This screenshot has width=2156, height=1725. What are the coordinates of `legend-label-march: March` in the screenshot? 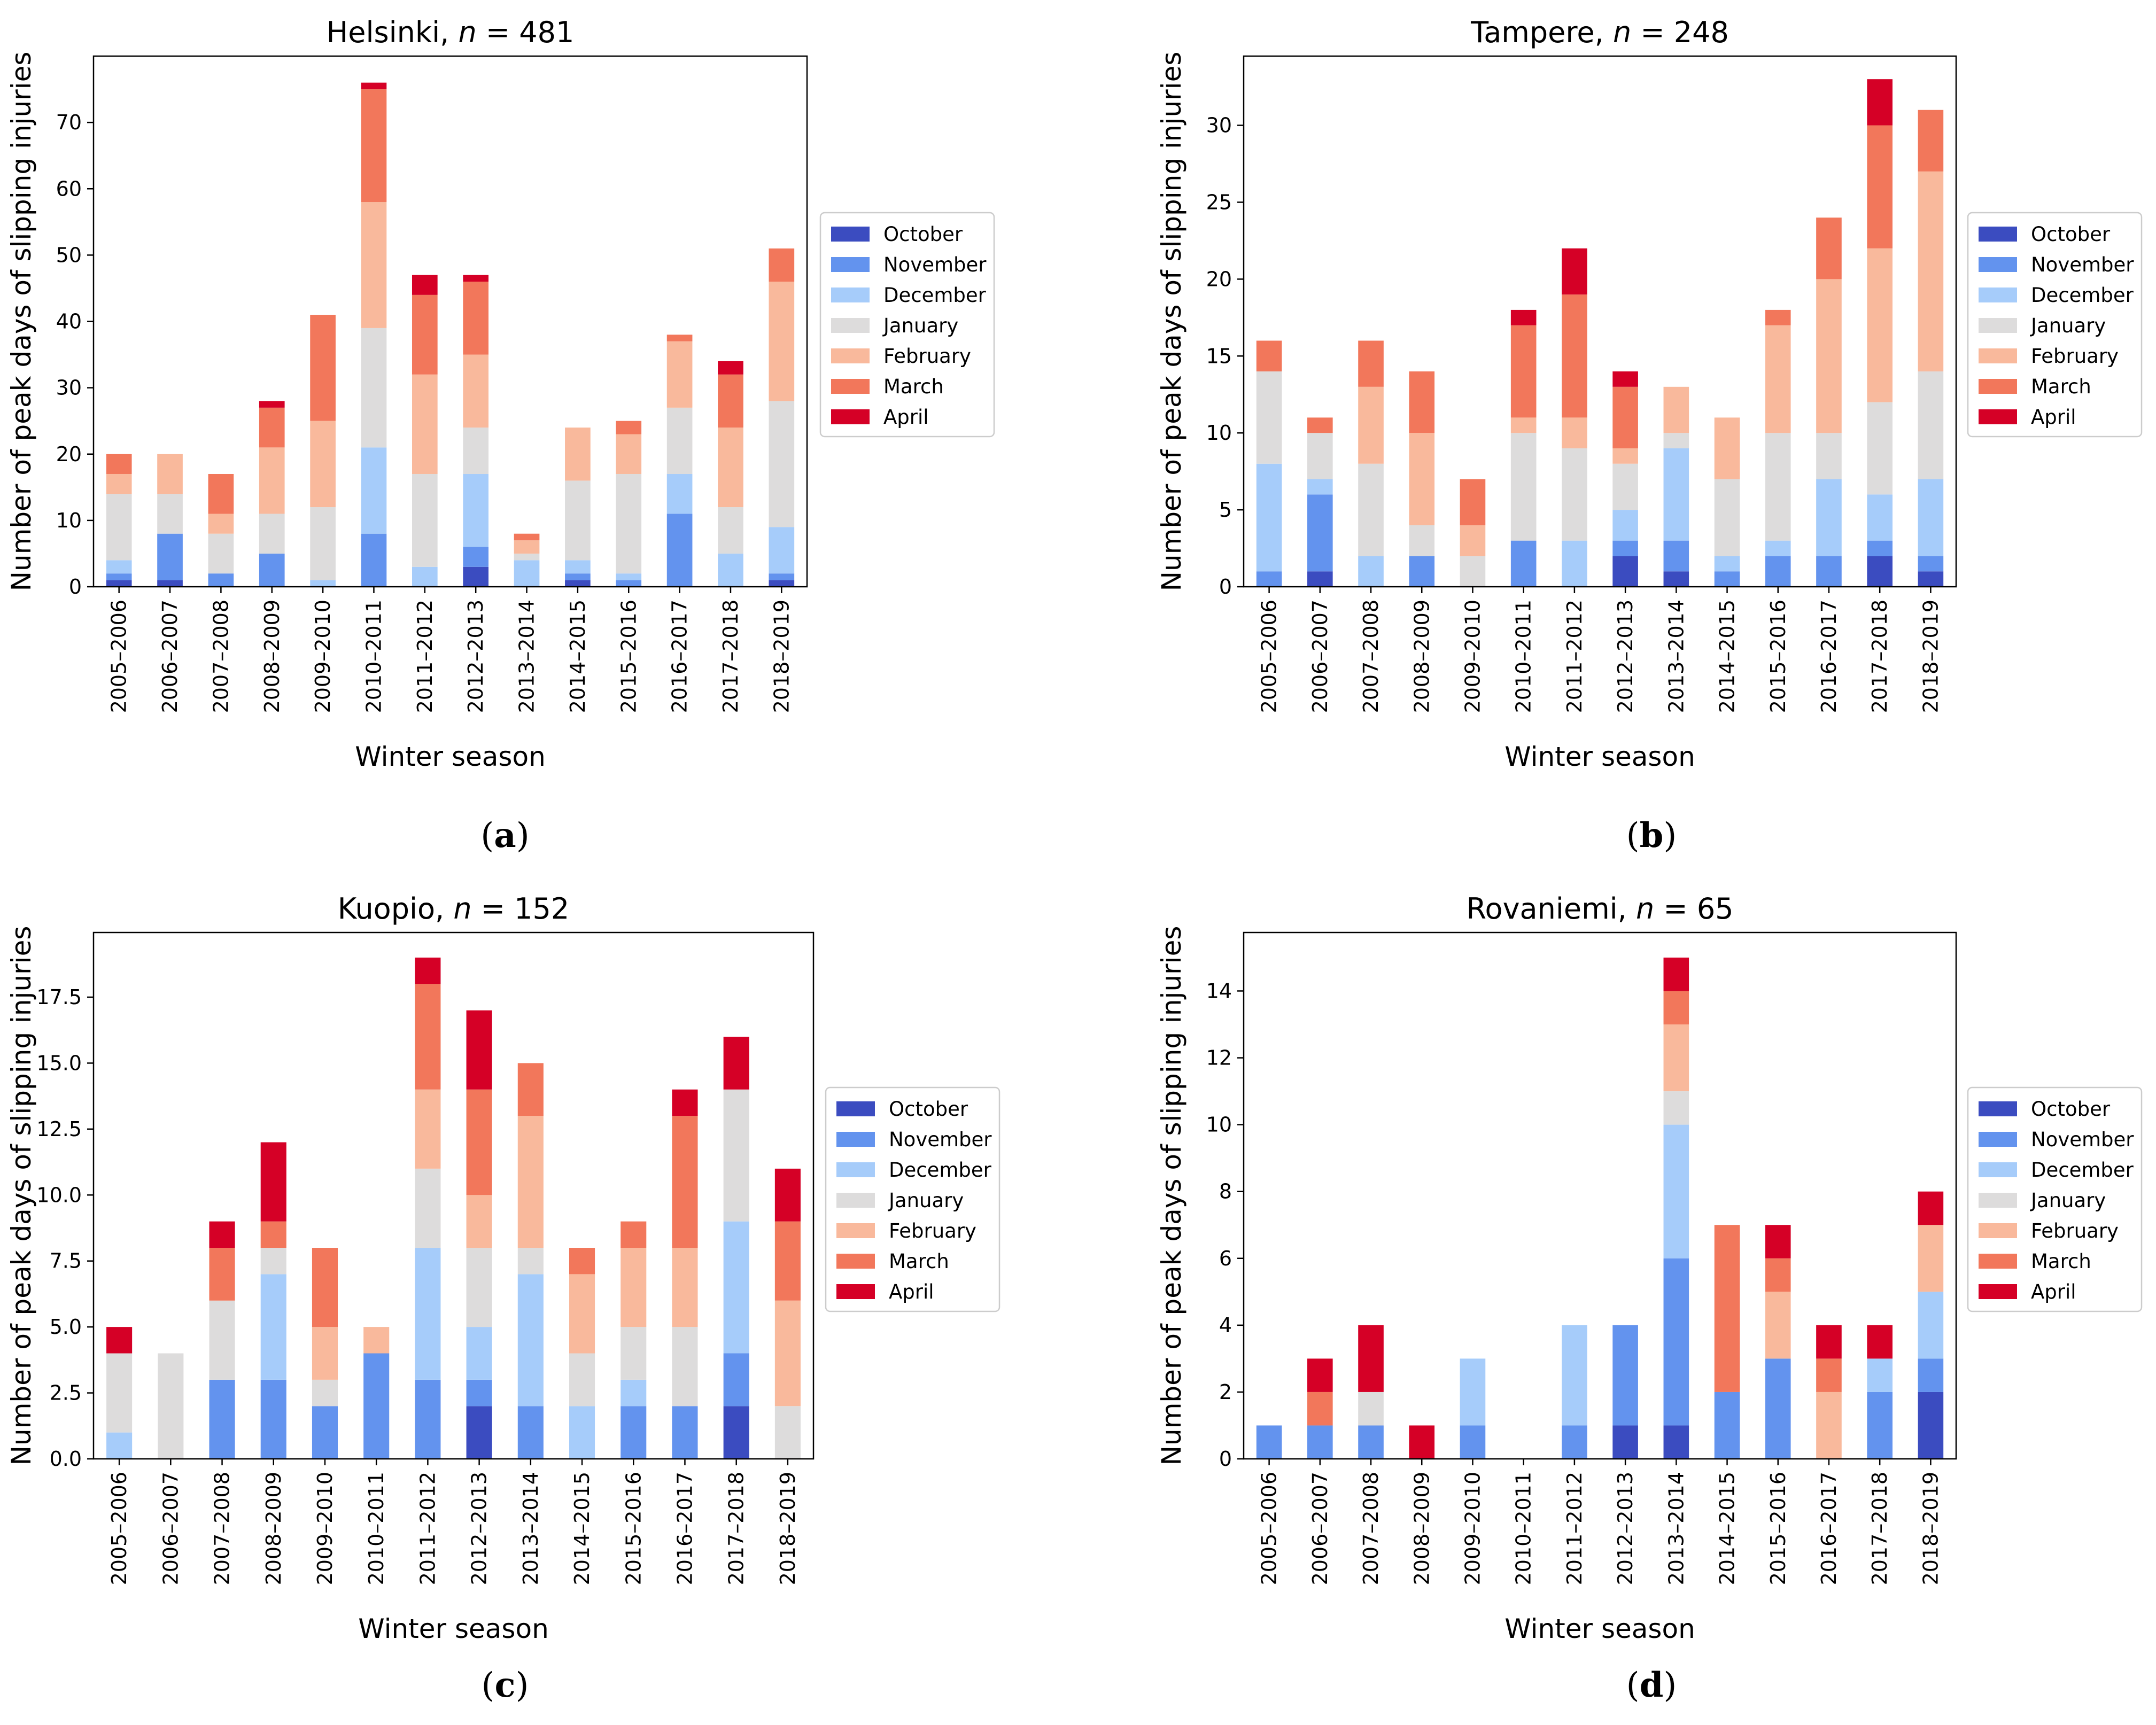 It's located at (919, 1261).